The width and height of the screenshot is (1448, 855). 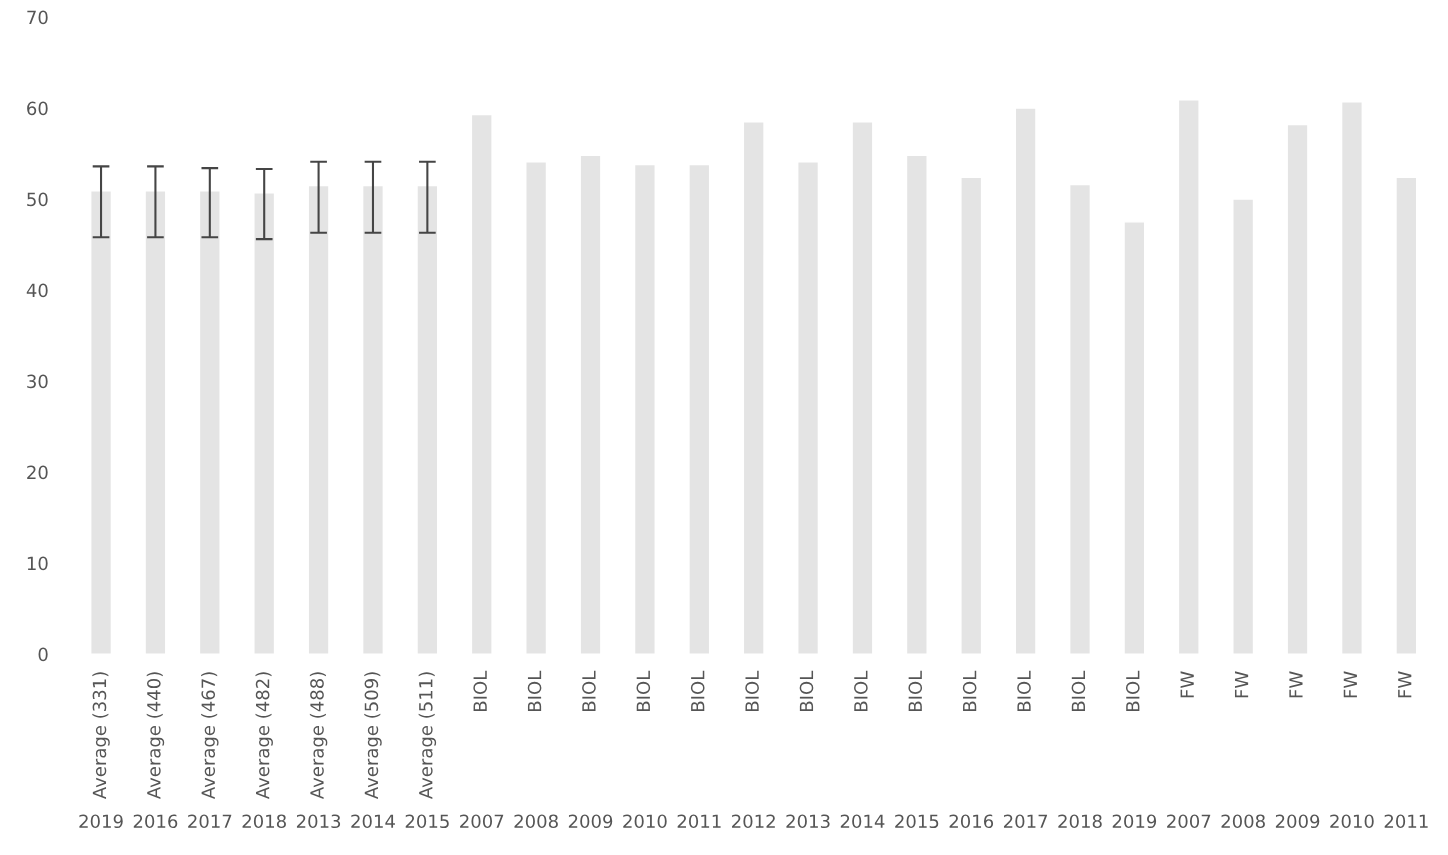 I want to click on category-label: Average (440) 2016, so click(x=155, y=750).